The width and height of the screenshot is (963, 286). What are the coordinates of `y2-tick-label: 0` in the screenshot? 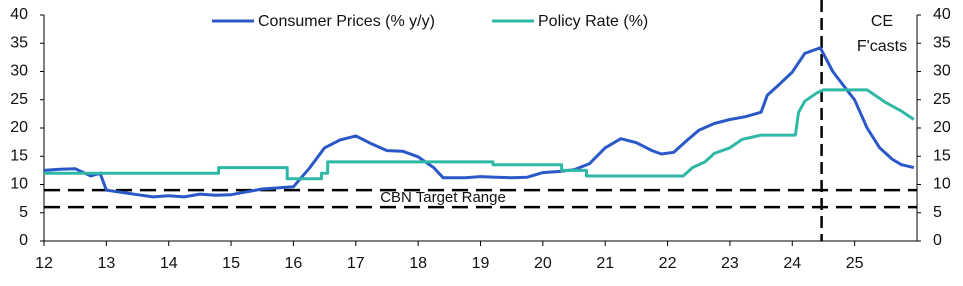 It's located at (937, 240).